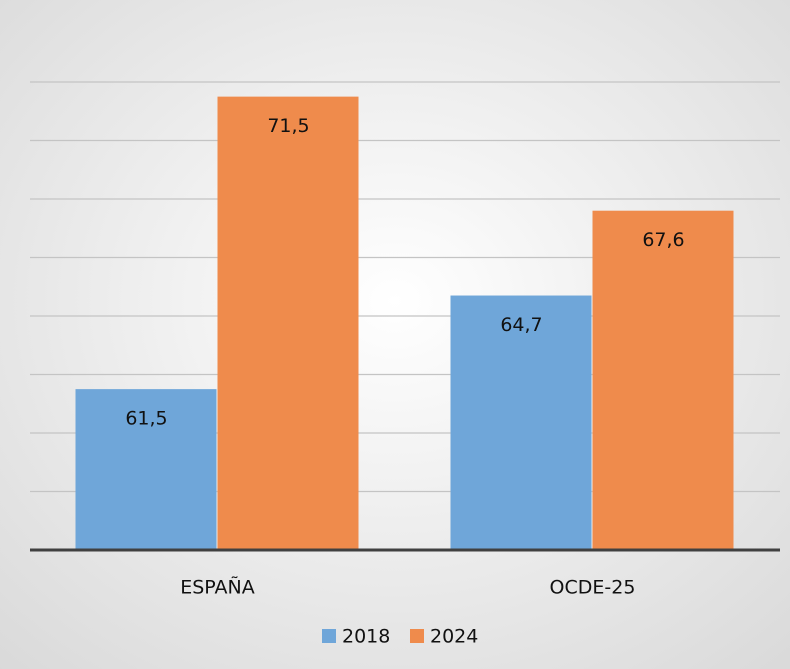  Describe the element at coordinates (366, 637) in the screenshot. I see `legend-label: 2018` at that location.